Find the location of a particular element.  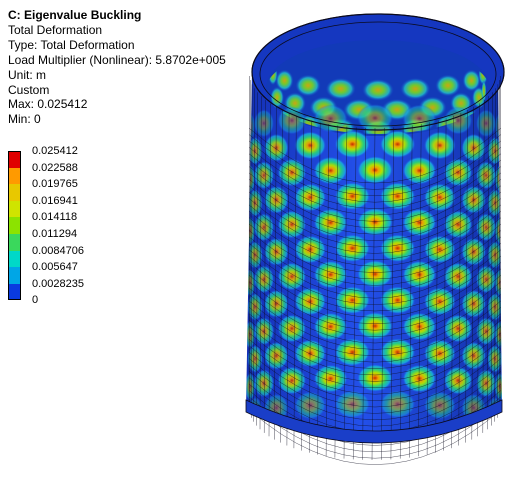

legend-value-label: 0.016941 is located at coordinates (55, 200).